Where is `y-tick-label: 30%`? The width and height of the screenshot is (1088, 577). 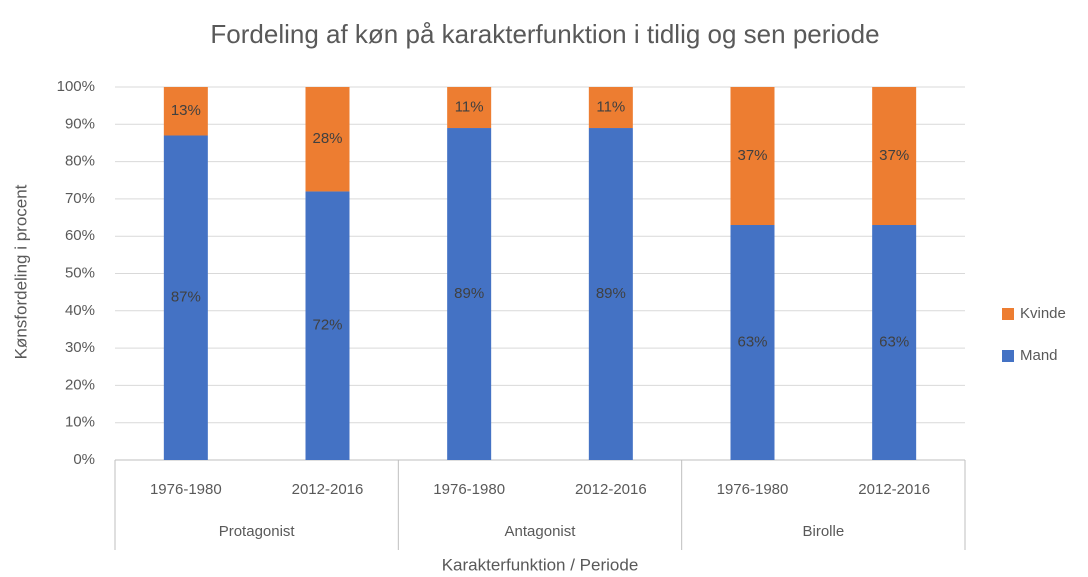
y-tick-label: 30% is located at coordinates (80, 347).